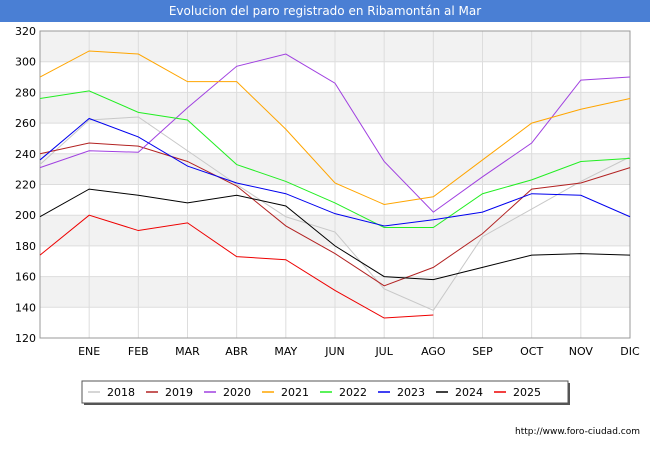 This screenshot has height=450, width=650. I want to click on legend-label-2021: 2021, so click(295, 392).